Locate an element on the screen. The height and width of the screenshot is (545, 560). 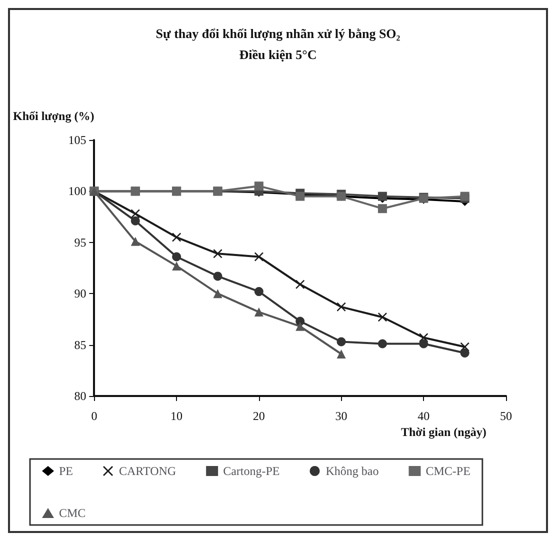
legend-label: Cartong-PE is located at coordinates (251, 471).